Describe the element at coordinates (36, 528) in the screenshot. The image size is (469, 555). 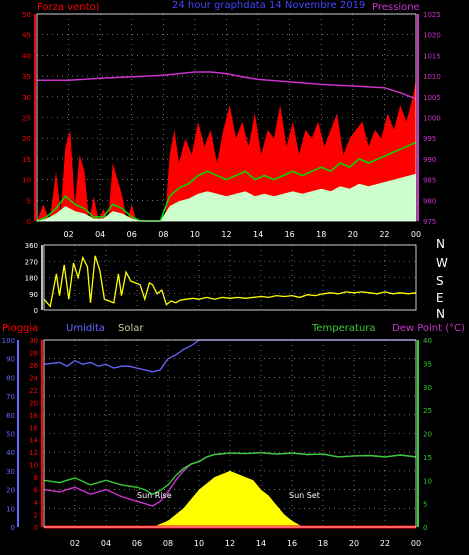
I see `humidity-tick-label: 0` at that location.